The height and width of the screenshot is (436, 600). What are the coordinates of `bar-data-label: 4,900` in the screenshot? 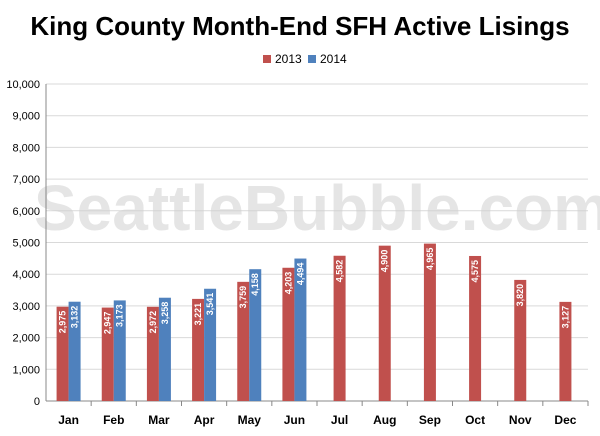 It's located at (385, 261).